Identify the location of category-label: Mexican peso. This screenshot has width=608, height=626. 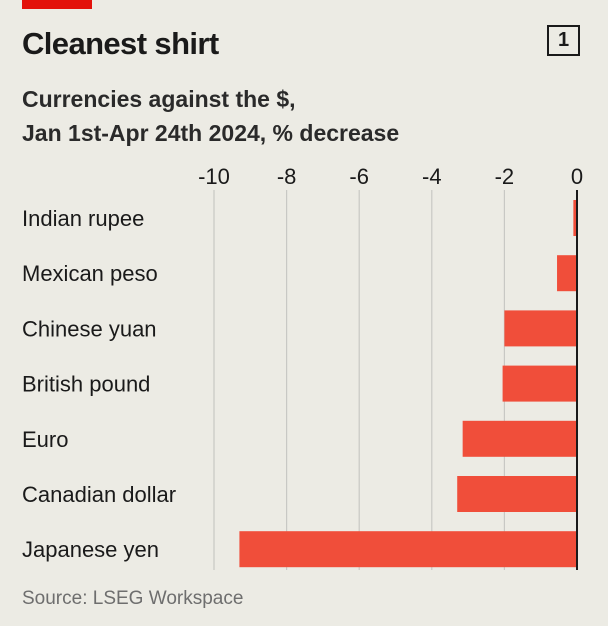
(90, 273).